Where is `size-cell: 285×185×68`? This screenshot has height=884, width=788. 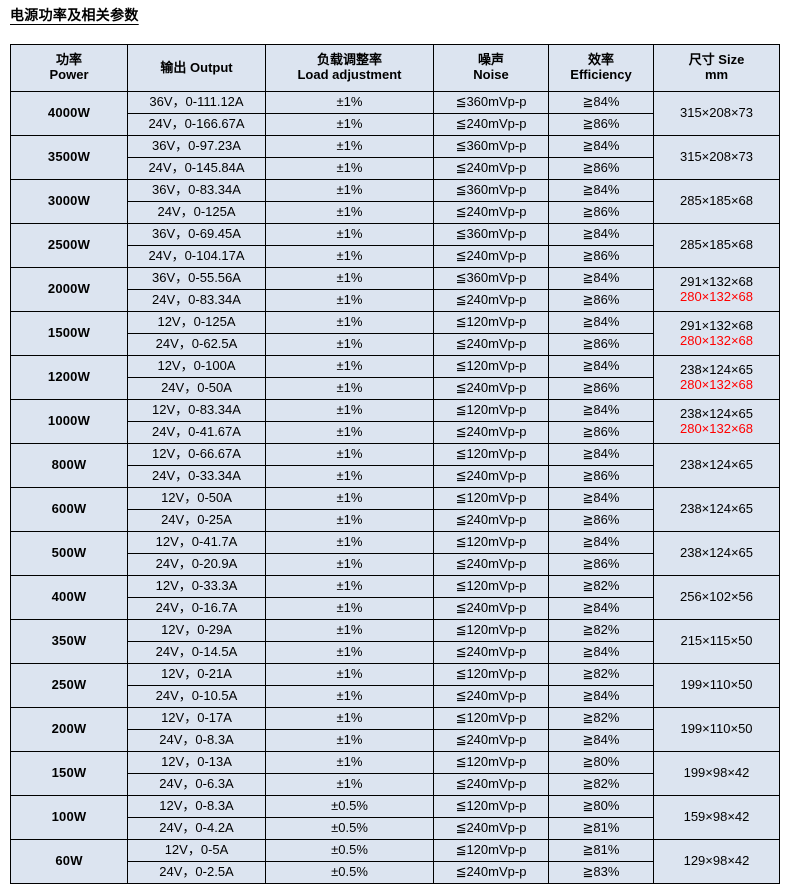 size-cell: 285×185×68 is located at coordinates (716, 245).